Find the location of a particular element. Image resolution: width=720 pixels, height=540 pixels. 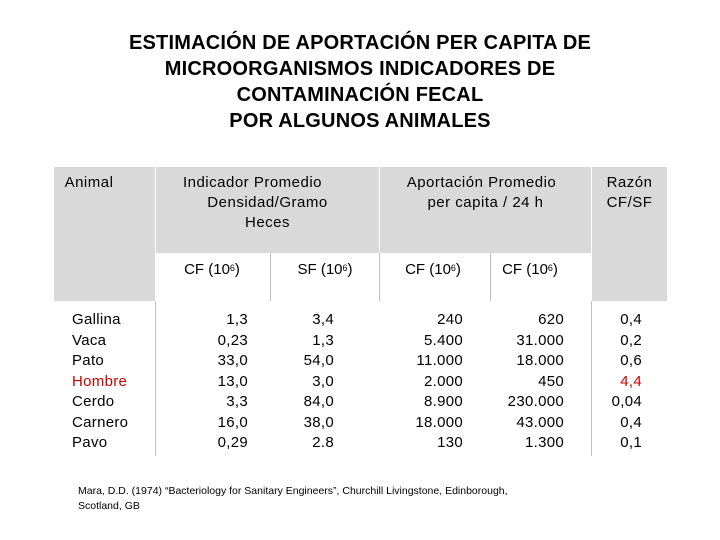

table-cell: 2.8 is located at coordinates (323, 442).